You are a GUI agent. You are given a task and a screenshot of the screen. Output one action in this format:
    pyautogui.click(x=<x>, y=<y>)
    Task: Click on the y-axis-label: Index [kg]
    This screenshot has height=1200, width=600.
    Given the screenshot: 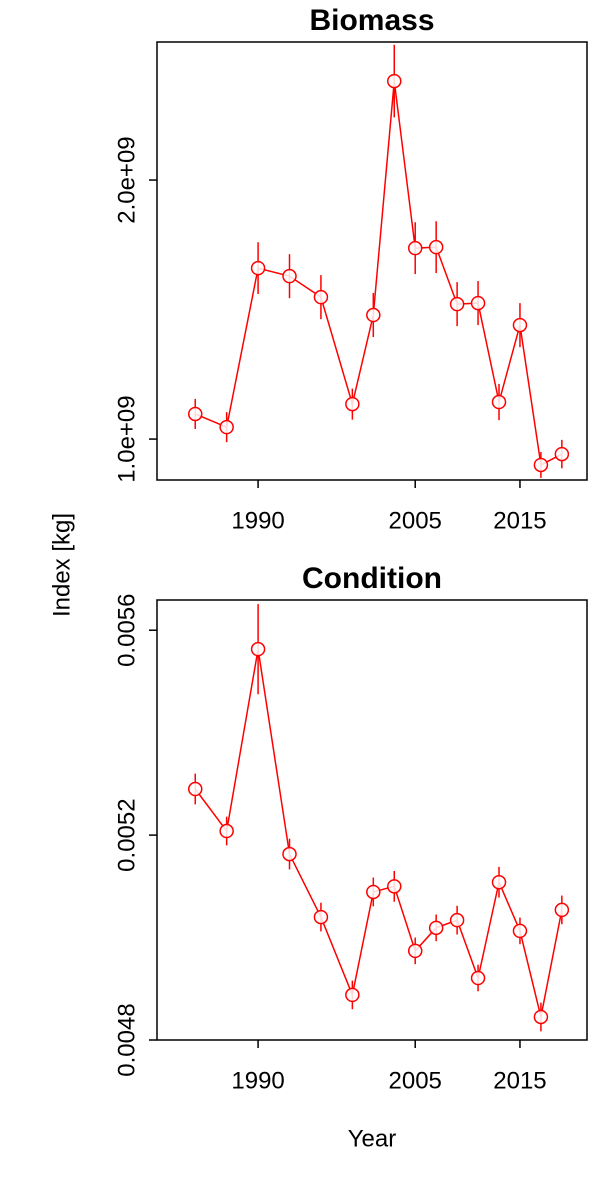 What is the action you would take?
    pyautogui.click(x=61, y=565)
    